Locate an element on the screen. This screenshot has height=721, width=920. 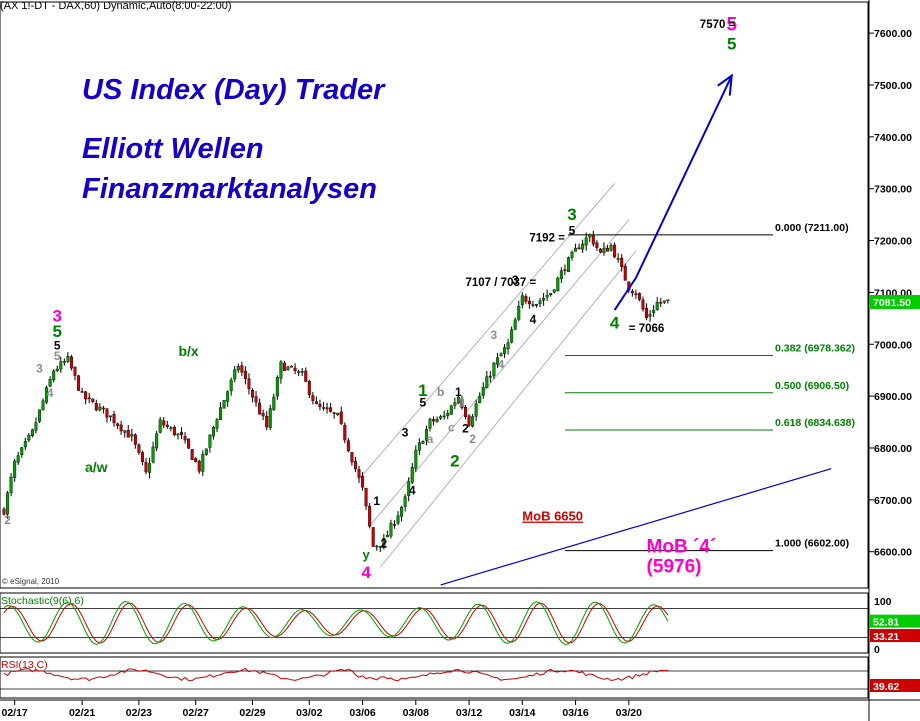
price-tick-label: 7200.00 is located at coordinates (893, 242).